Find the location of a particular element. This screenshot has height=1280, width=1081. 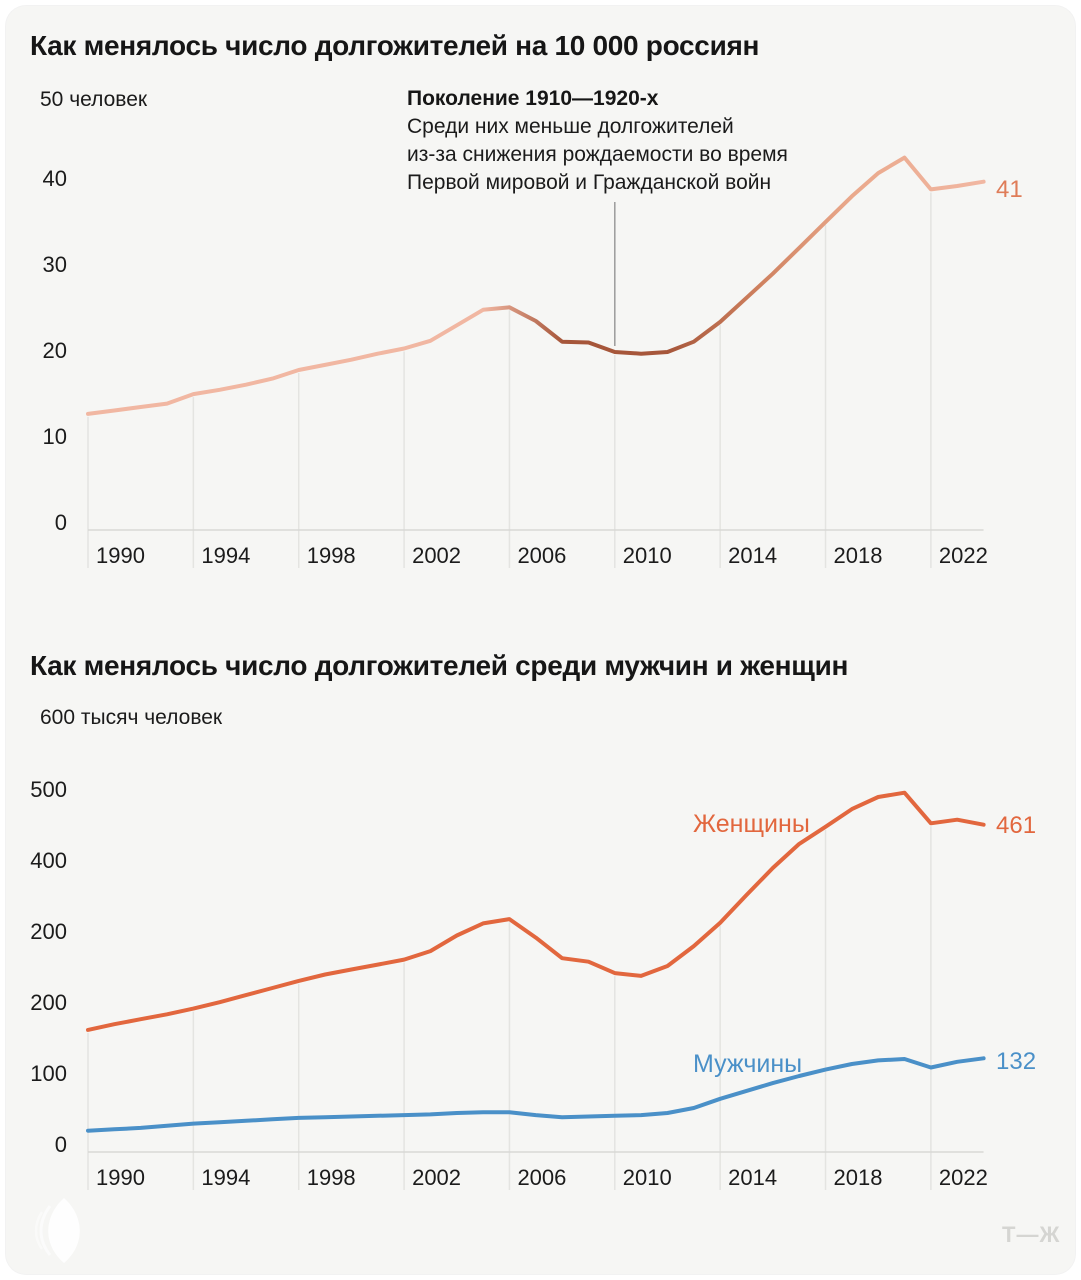

chart1-end-value-label: 41 is located at coordinates (1009, 189).